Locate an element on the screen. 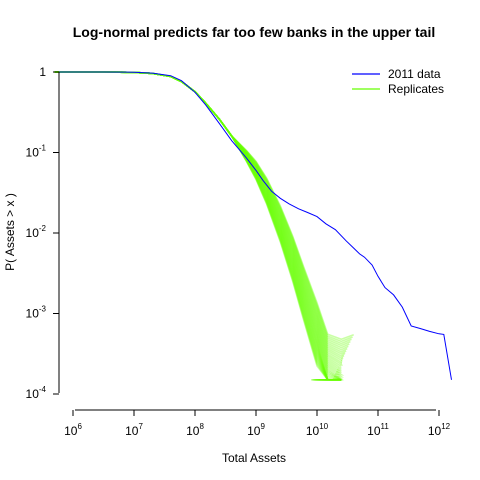 Image resolution: width=480 pixels, height=480 pixels. legend-label-2011-data: 2011 data is located at coordinates (414, 74).